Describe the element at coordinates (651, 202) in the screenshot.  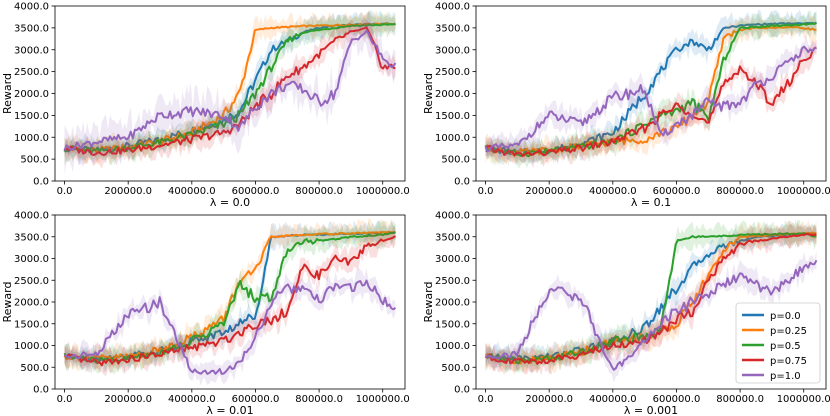
I see `x-axis-label: λ = 0.1` at that location.